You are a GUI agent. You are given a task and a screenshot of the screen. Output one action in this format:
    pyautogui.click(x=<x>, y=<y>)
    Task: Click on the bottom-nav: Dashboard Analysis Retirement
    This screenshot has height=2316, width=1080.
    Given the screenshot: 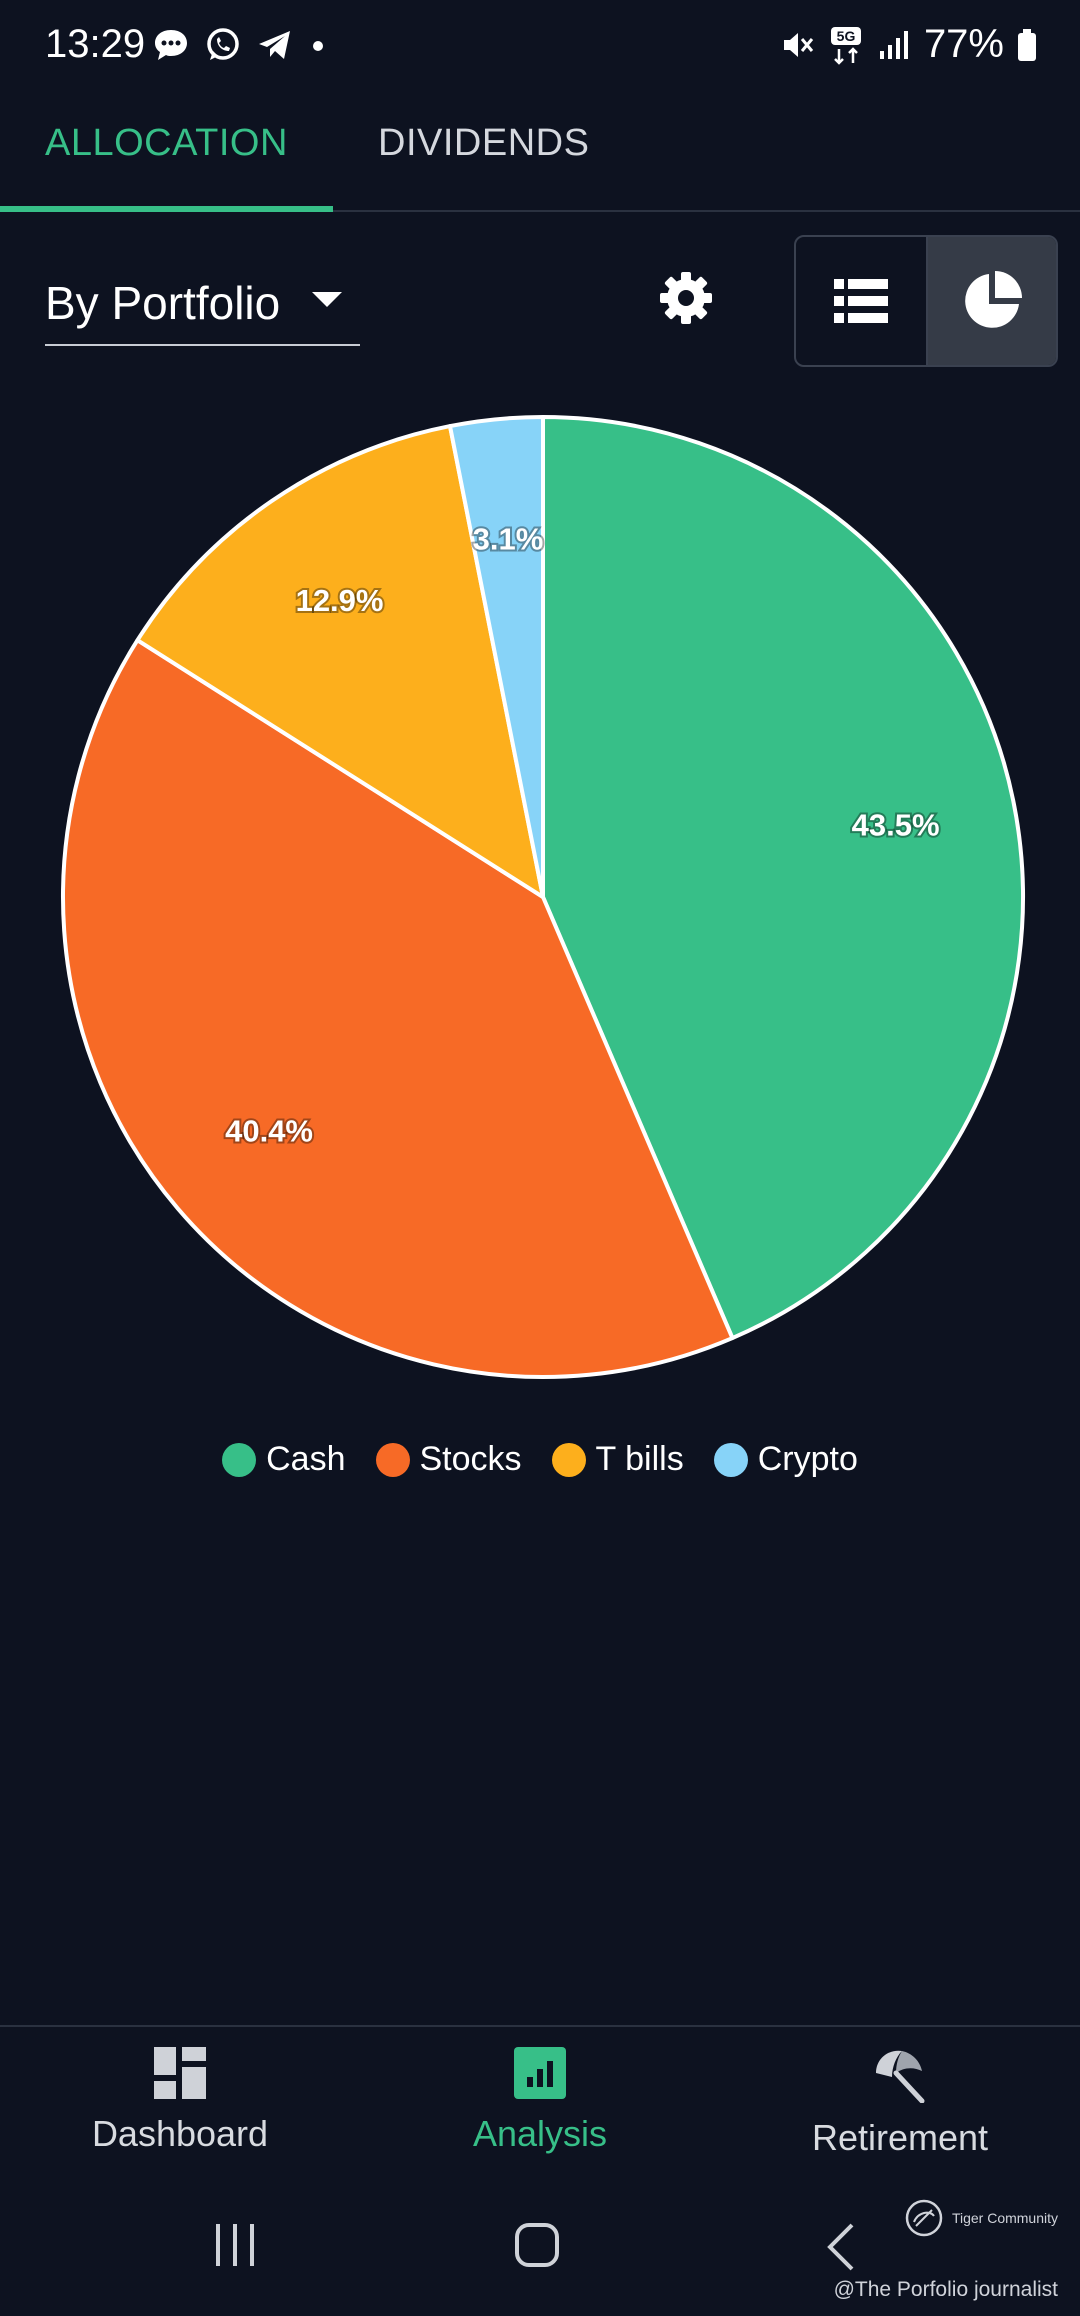 What is the action you would take?
    pyautogui.click(x=540, y=2107)
    